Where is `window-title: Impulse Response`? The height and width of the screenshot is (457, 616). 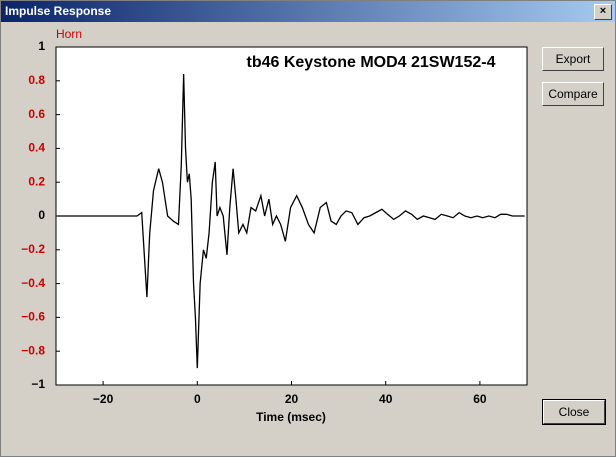 window-title: Impulse Response is located at coordinates (58, 11).